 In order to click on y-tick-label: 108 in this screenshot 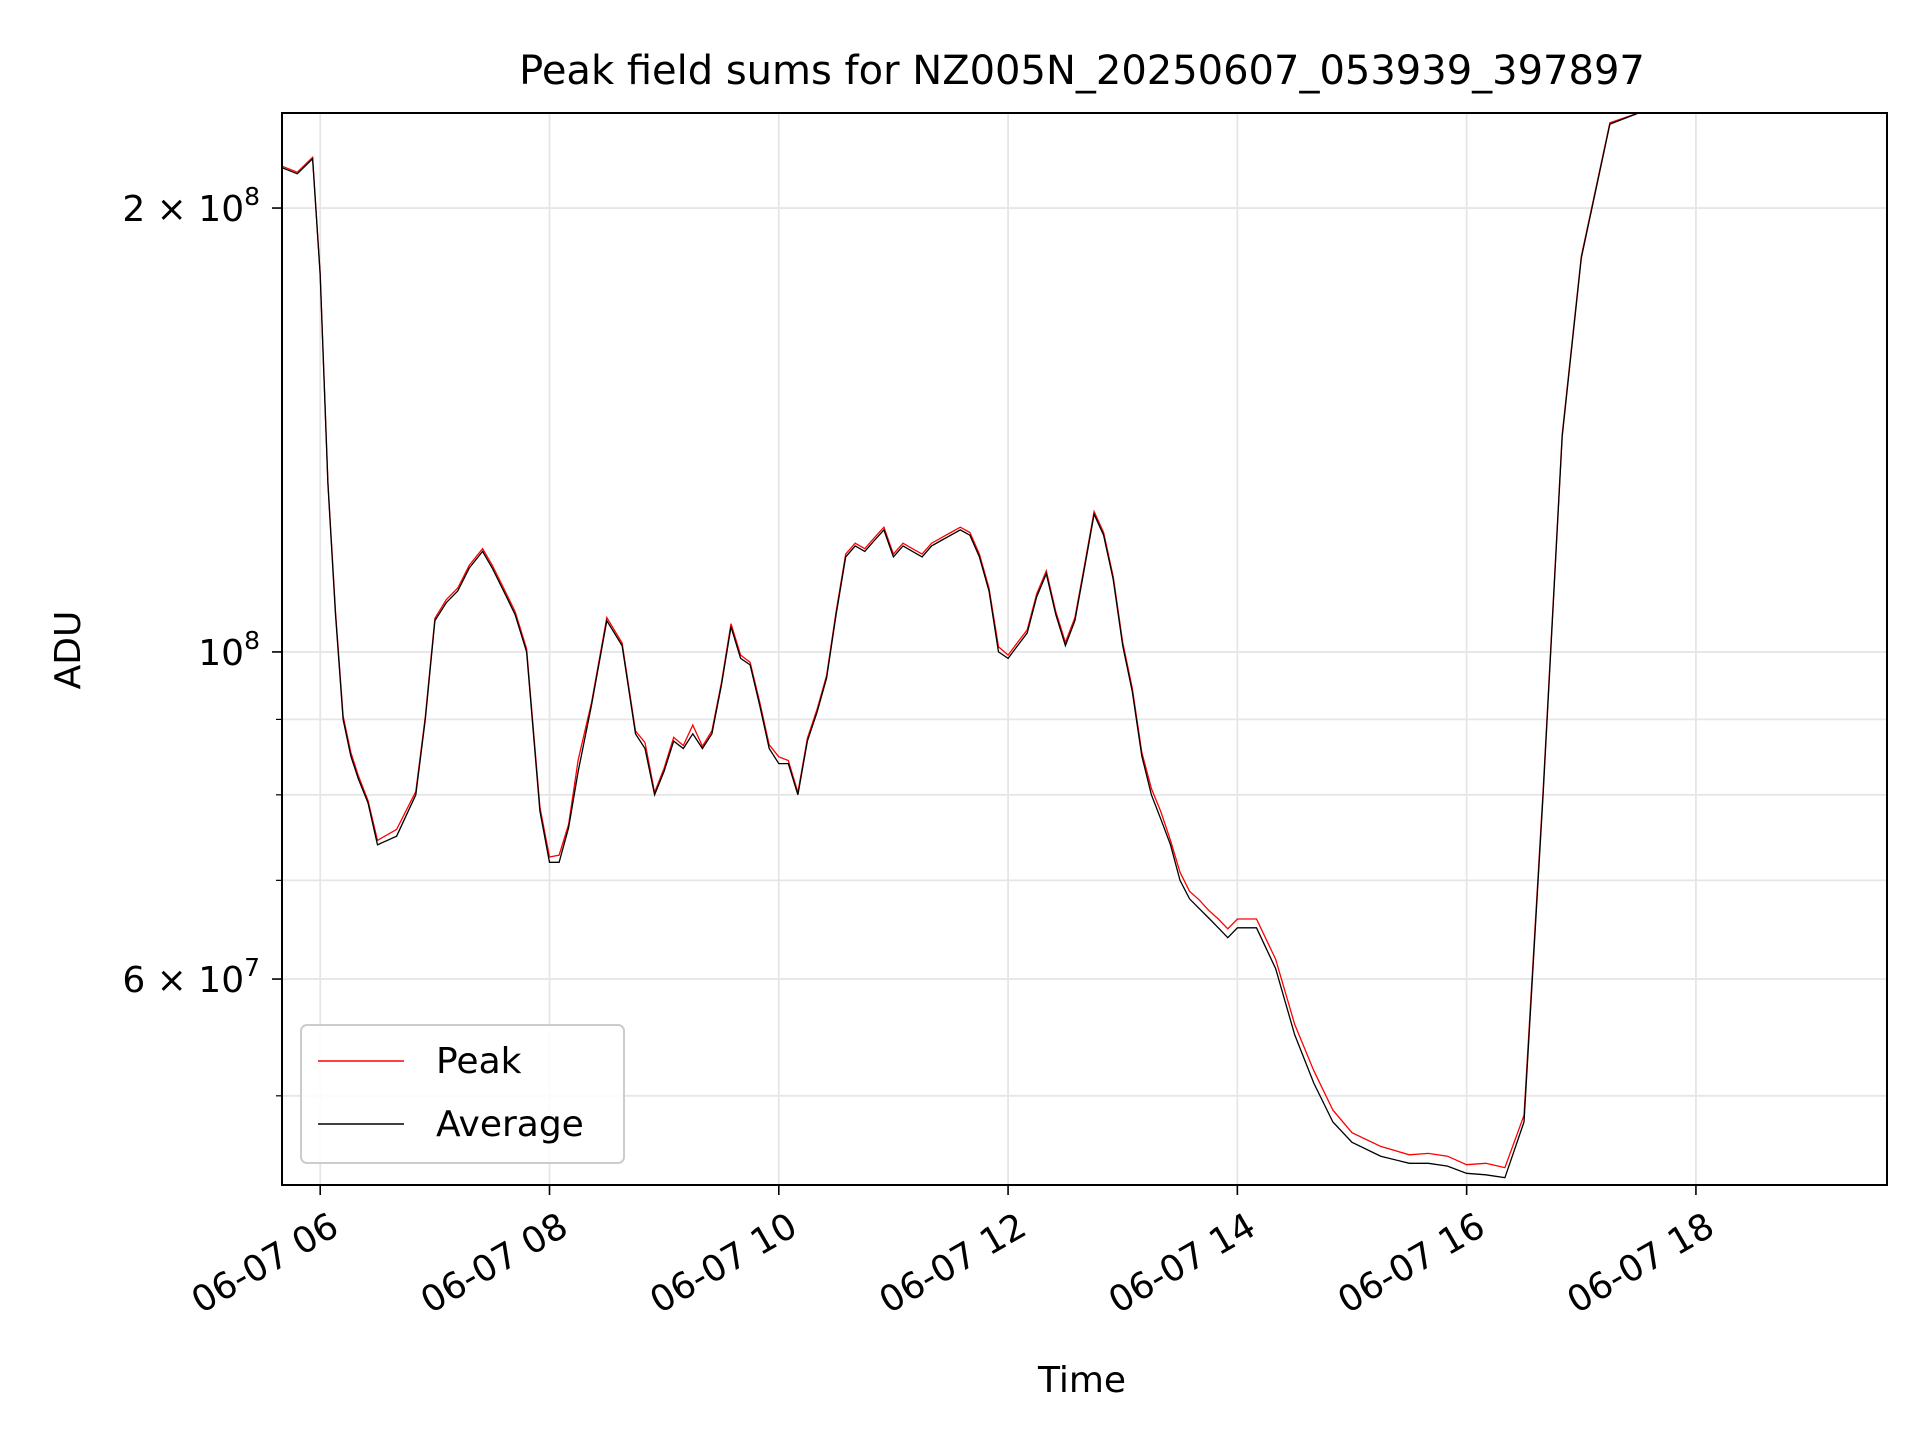, I will do `click(229, 650)`.